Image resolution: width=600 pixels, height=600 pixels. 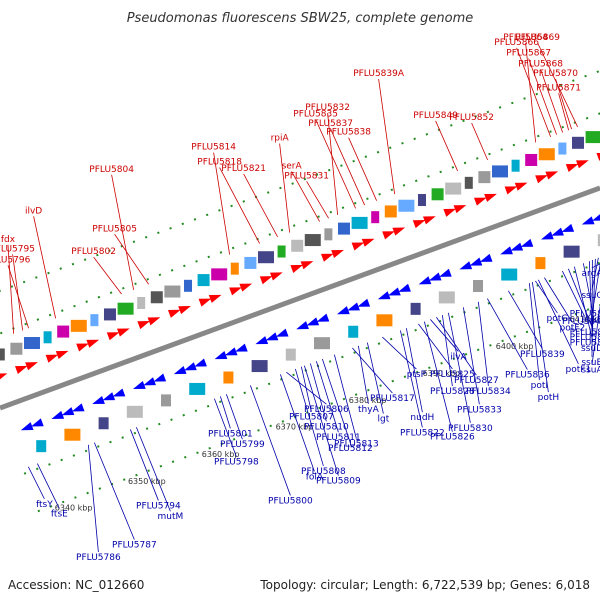 I want to click on bottom-gene-label: ssuA, so click(x=590, y=371).